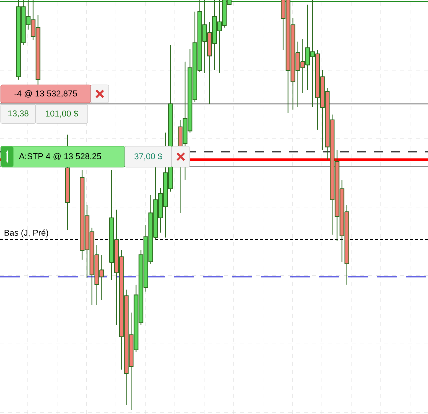 The height and width of the screenshot is (414, 428). What do you see at coordinates (148, 157) in the screenshot?
I see `annotation: 37,00 $` at bounding box center [148, 157].